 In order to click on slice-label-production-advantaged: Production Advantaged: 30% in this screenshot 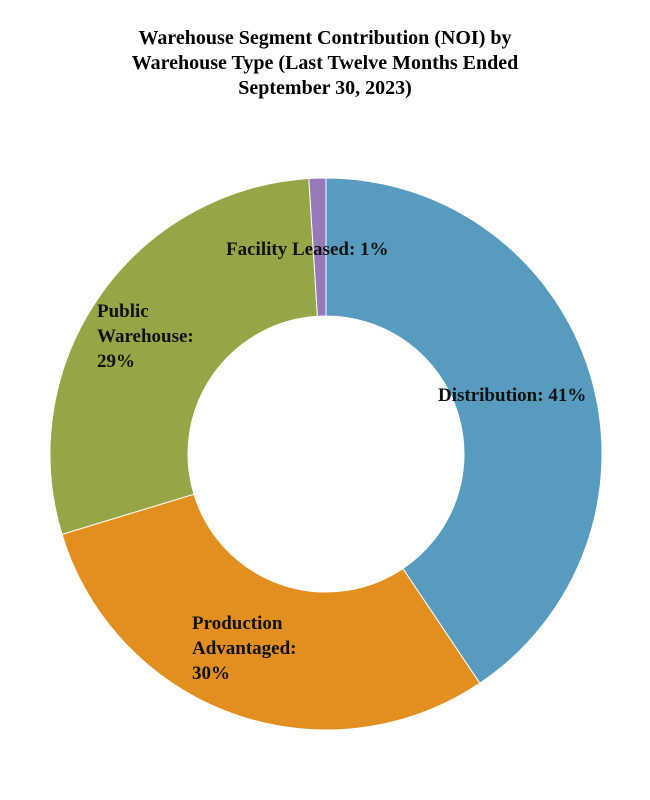, I will do `click(244, 648)`.